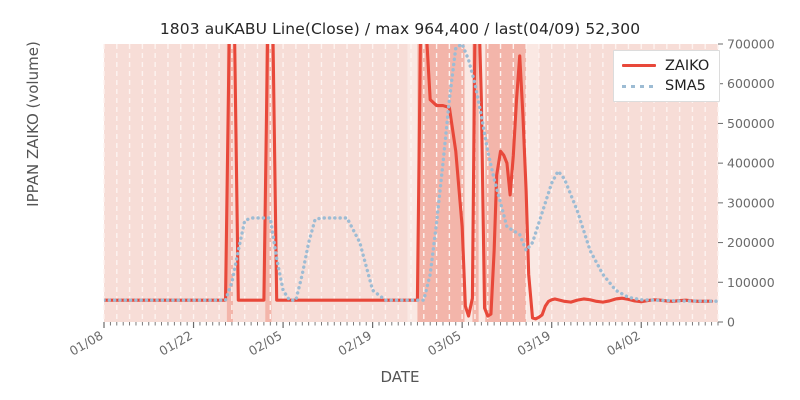  Describe the element at coordinates (86, 343) in the screenshot. I see `svg-text: 01/08` at that location.